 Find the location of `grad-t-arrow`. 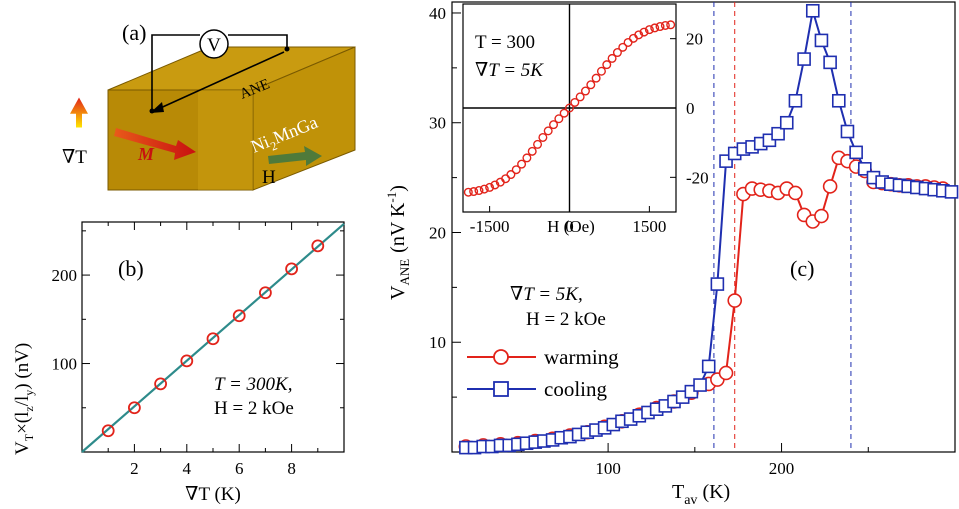

grad-t-arrow is located at coordinates (79, 112).